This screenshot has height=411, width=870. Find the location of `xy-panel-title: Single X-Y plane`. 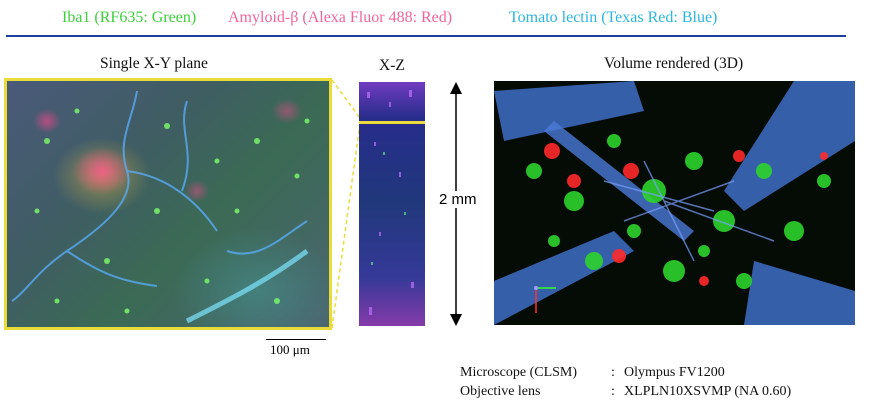

xy-panel-title: Single X-Y plane is located at coordinates (154, 63).